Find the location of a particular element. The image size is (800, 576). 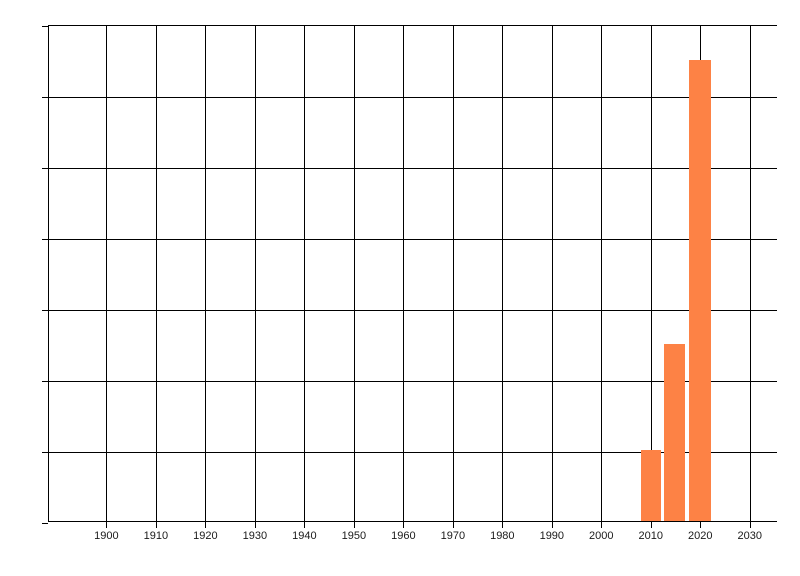

y-axis-spine is located at coordinates (48, 273).